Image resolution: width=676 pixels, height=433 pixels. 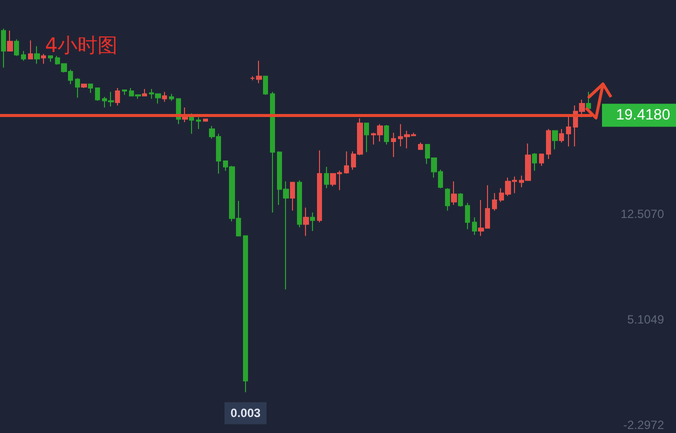 What do you see at coordinates (643, 115) in the screenshot?
I see `ref-line-label: 19.4180` at bounding box center [643, 115].